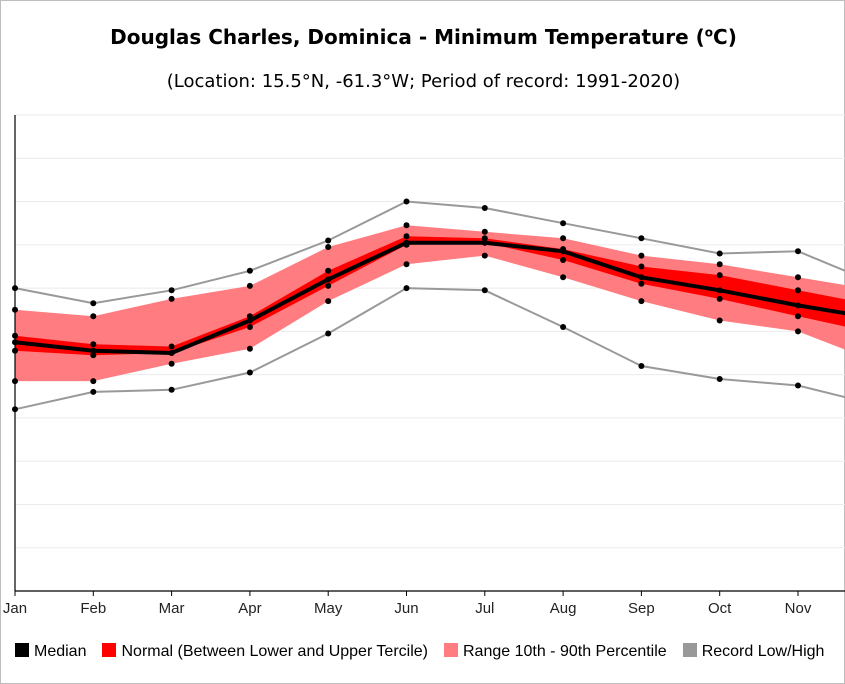 This screenshot has height=684, width=845. Describe the element at coordinates (484, 608) in the screenshot. I see `x-tick-label: Jul` at that location.